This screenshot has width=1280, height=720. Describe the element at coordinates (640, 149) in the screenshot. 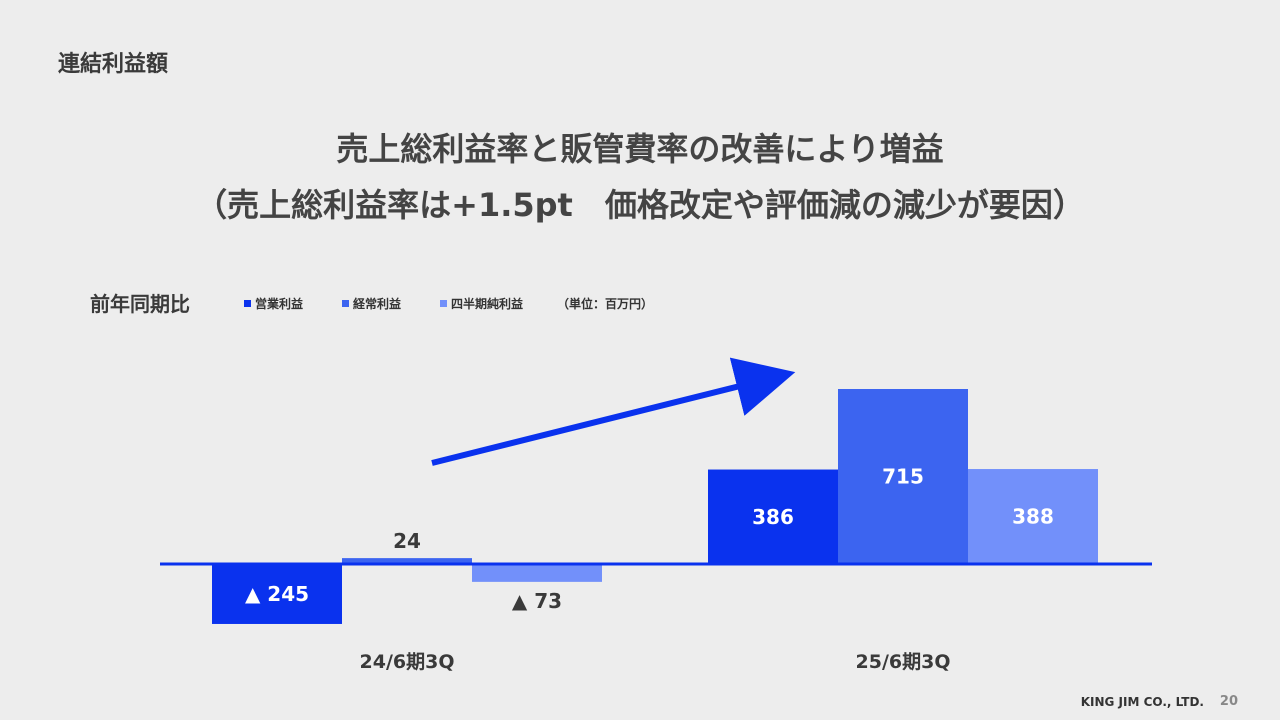

I see `headline-line-1: 売上総利益率と販管費率の改善により増益` at that location.